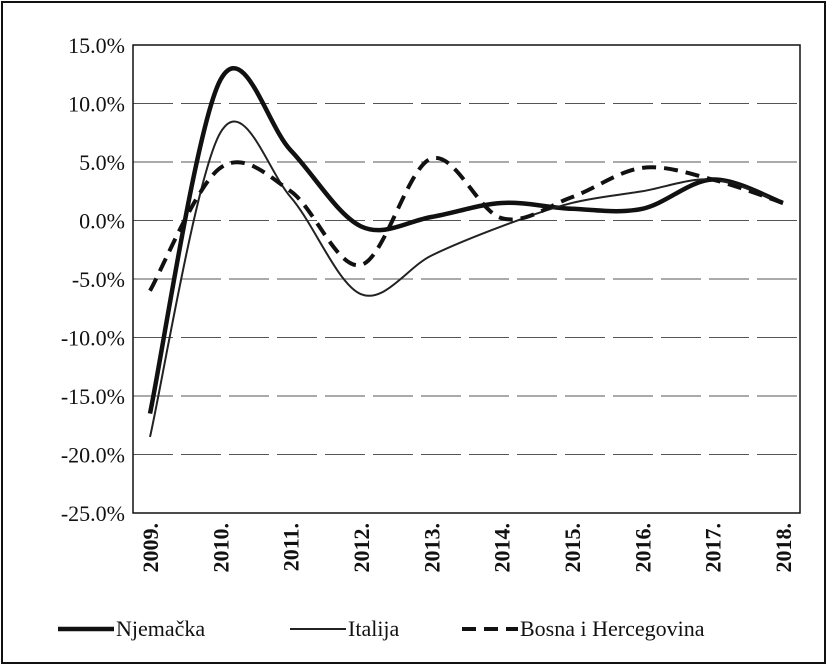  Describe the element at coordinates (612, 628) in the screenshot. I see `legend-label: Bosna i Hercegovina` at that location.